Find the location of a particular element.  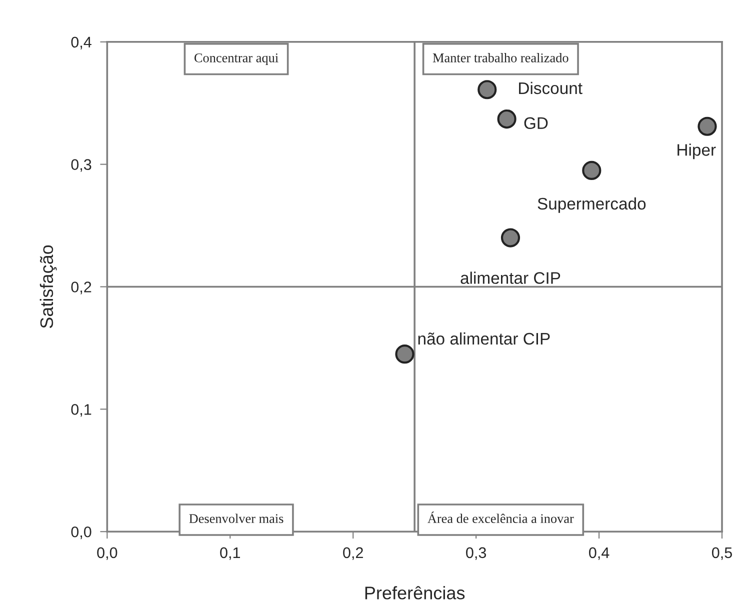

y-tick-label: 0,4 is located at coordinates (81, 43).